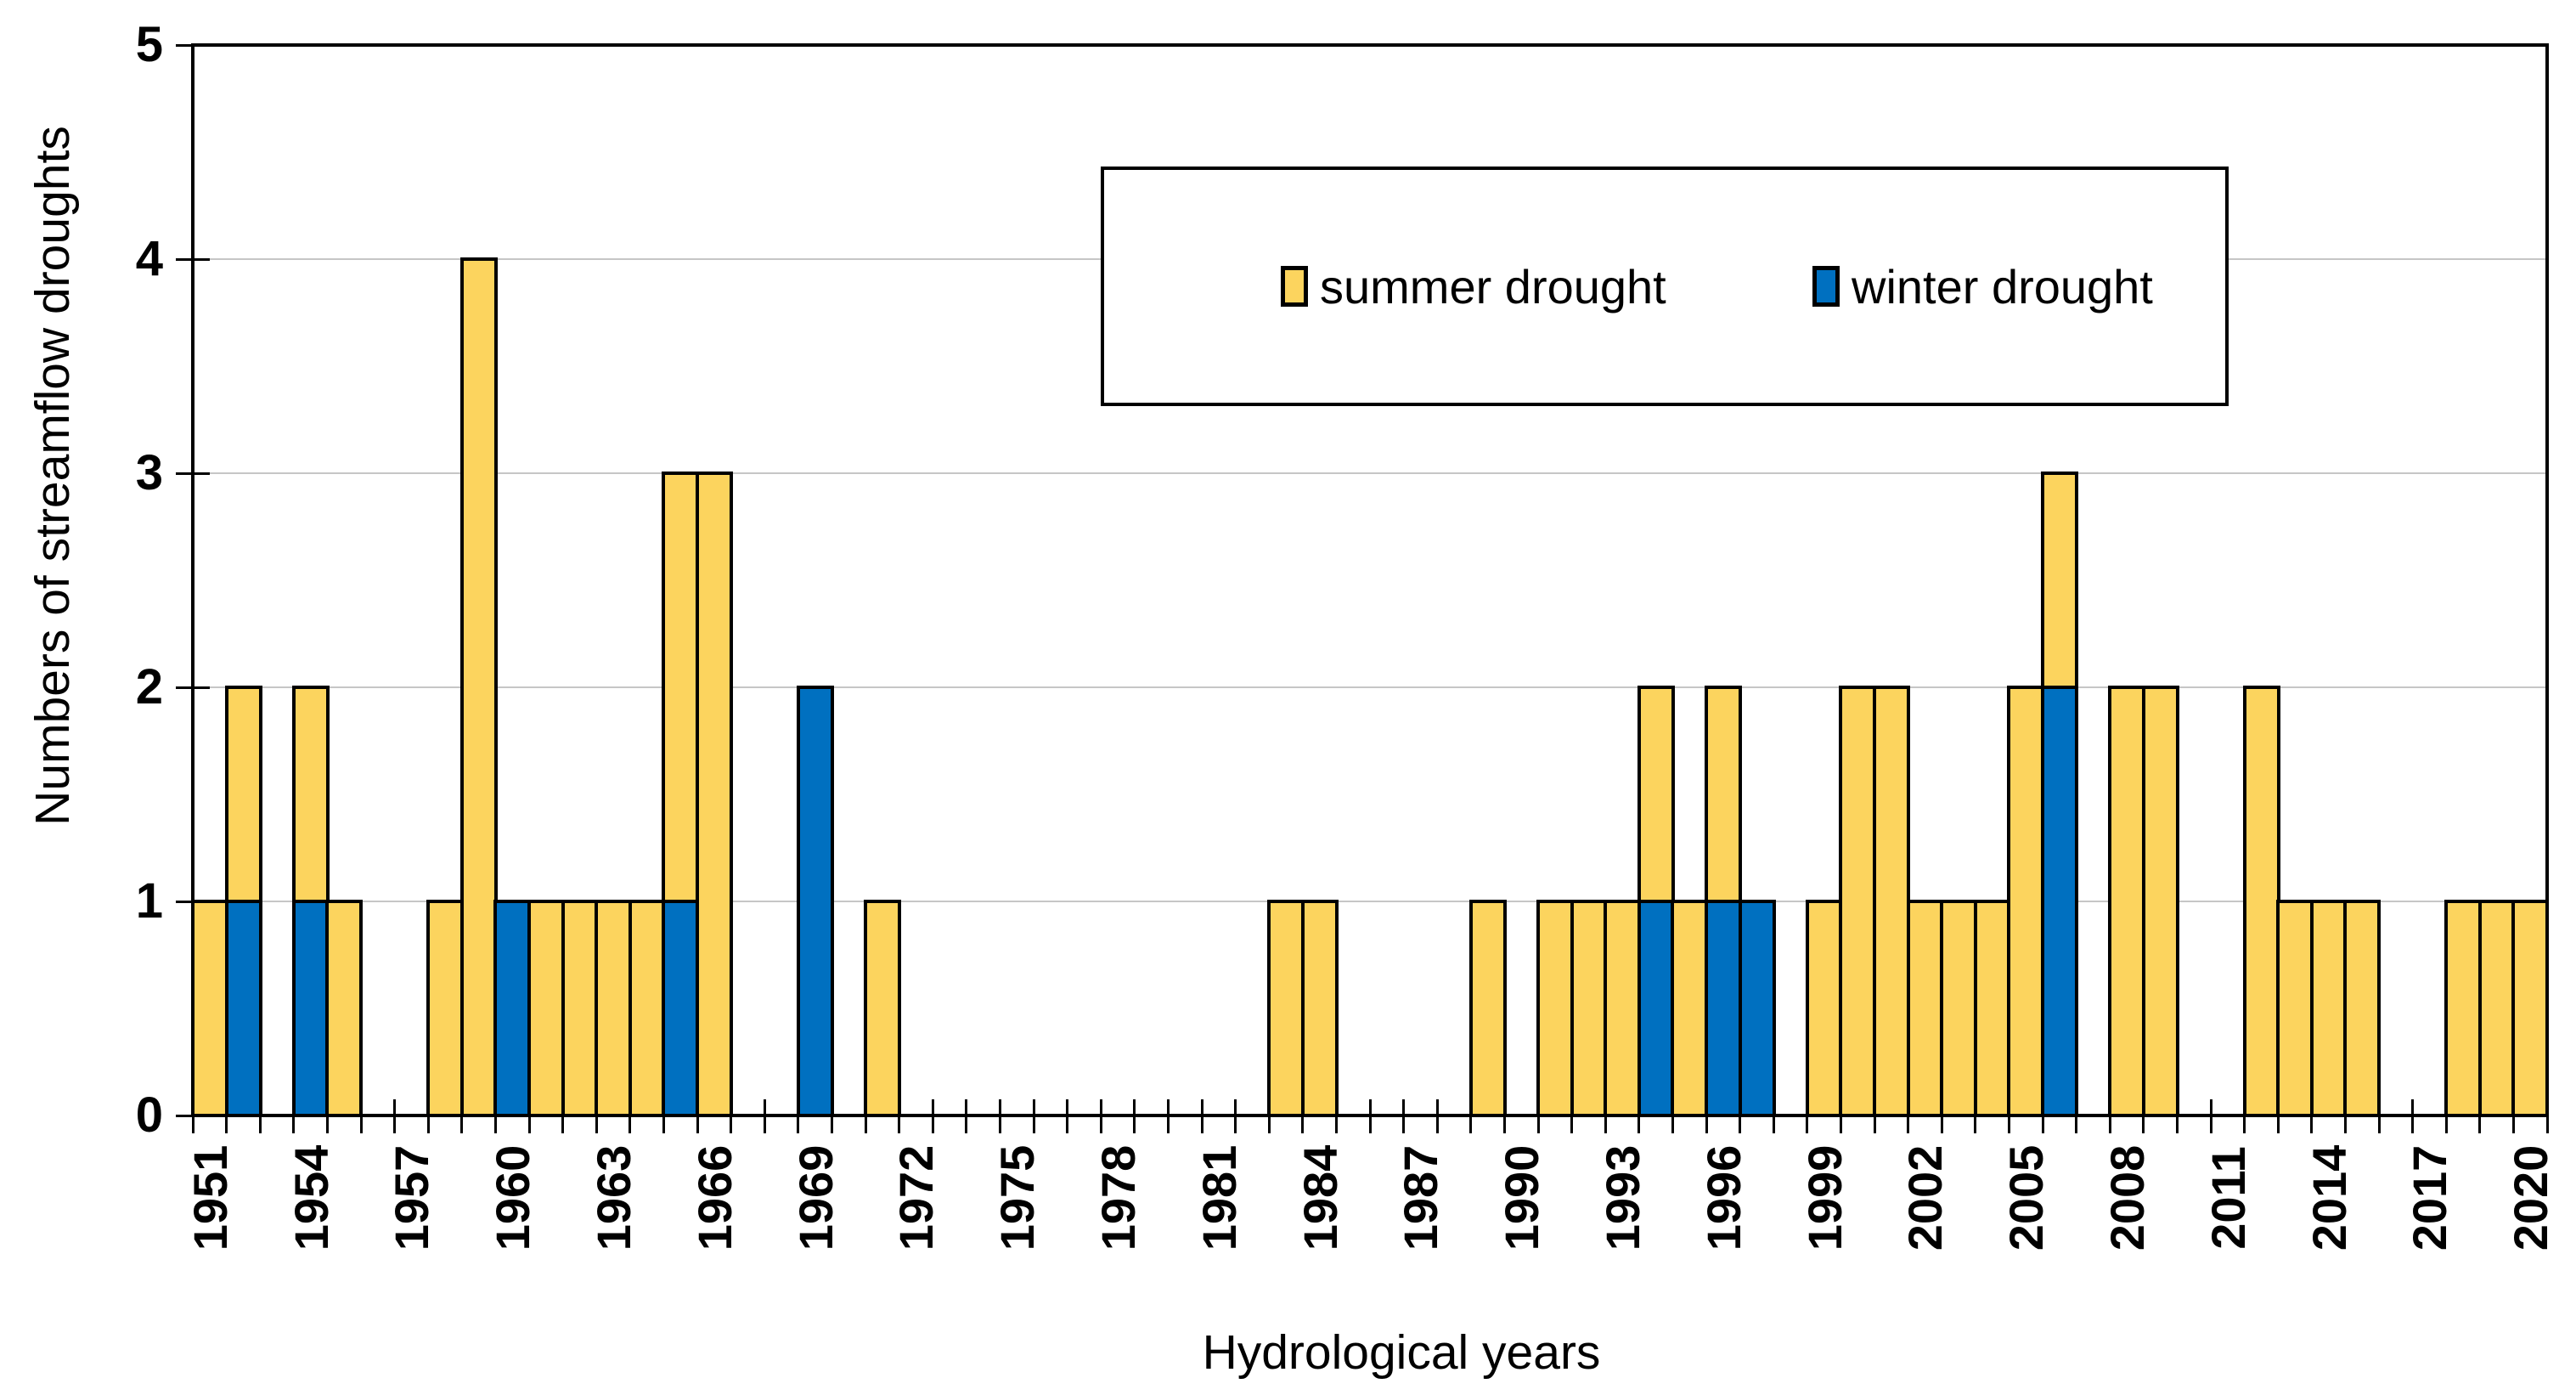 This screenshot has width=2576, height=1395. What do you see at coordinates (149, 45) in the screenshot?
I see `y-tick-label-5: 5` at bounding box center [149, 45].